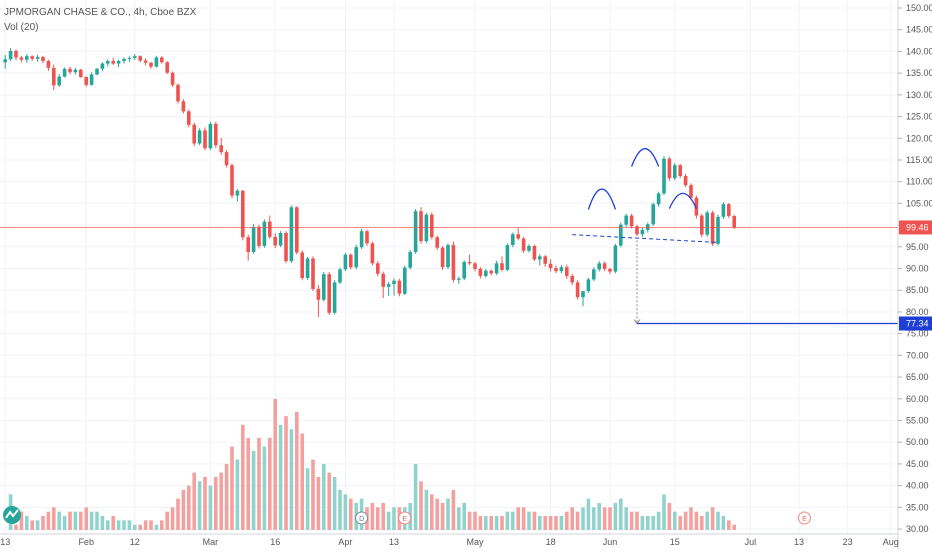 This screenshot has width=932, height=555. What do you see at coordinates (917, 486) in the screenshot?
I see `y-tick-label: 40.00` at bounding box center [917, 486].